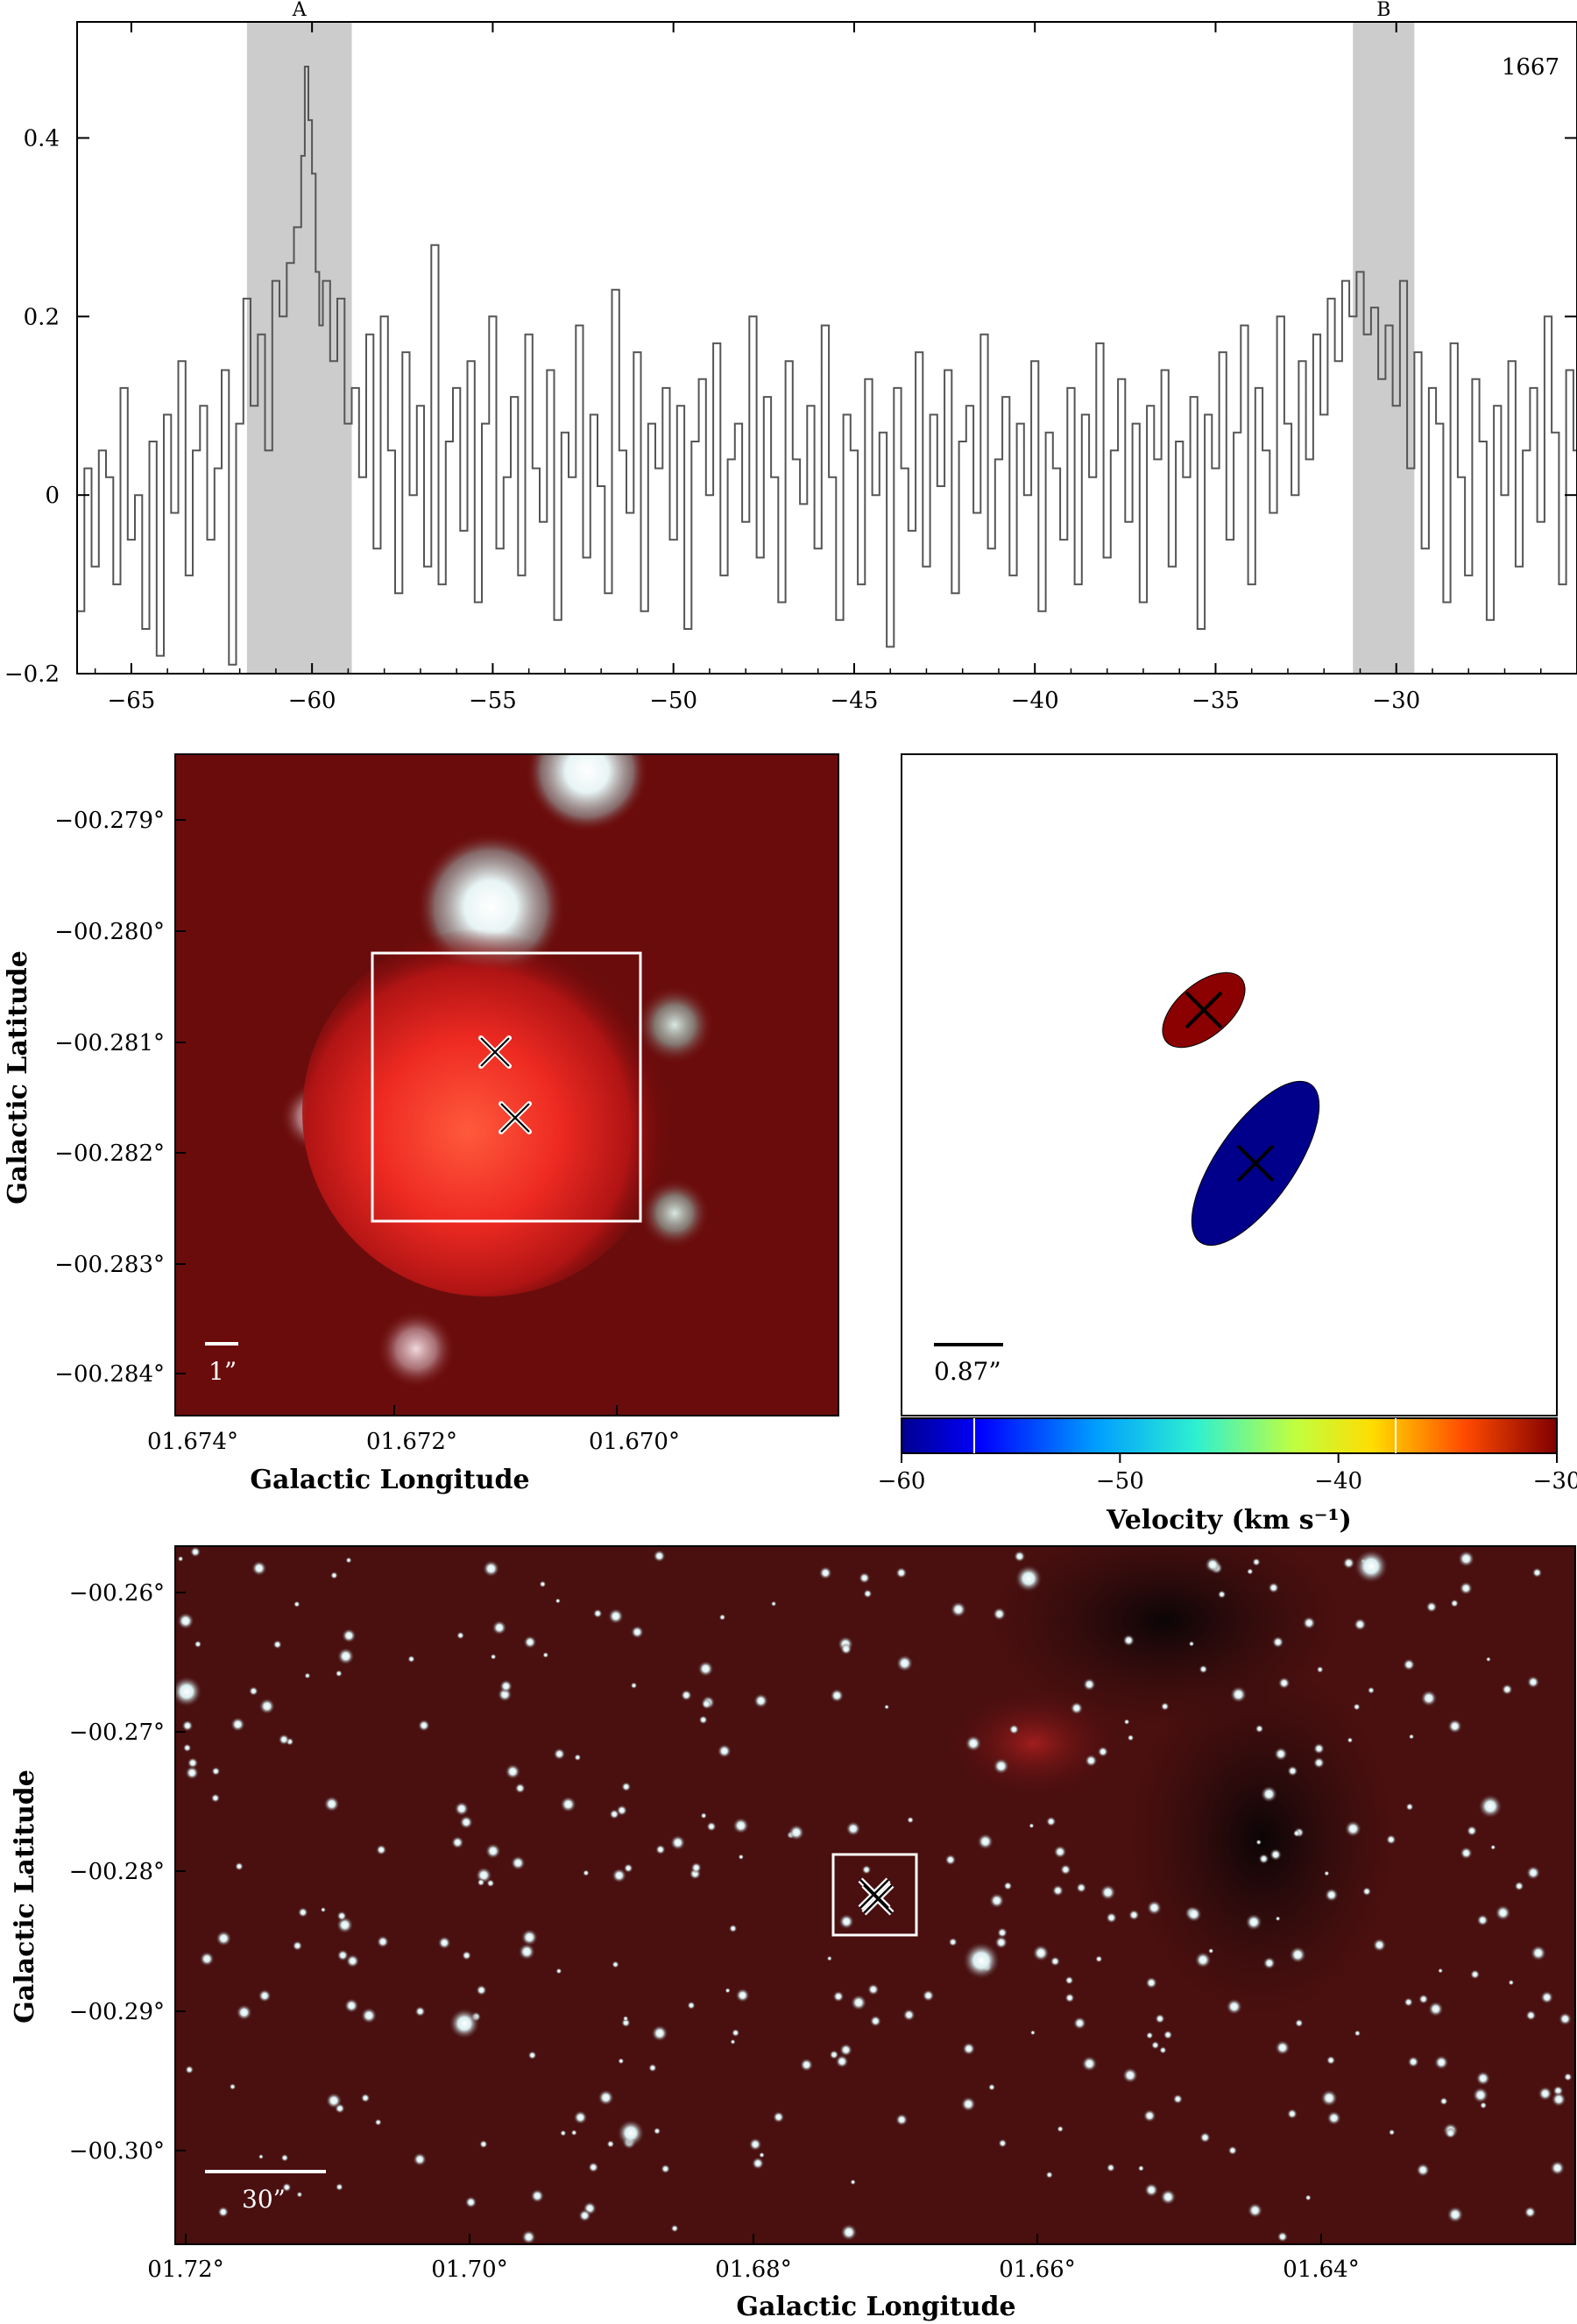 Image resolution: width=1577 pixels, height=2324 pixels. What do you see at coordinates (109, 1374) in the screenshot?
I see `zoom-y-tick-label: −00.284°` at bounding box center [109, 1374].